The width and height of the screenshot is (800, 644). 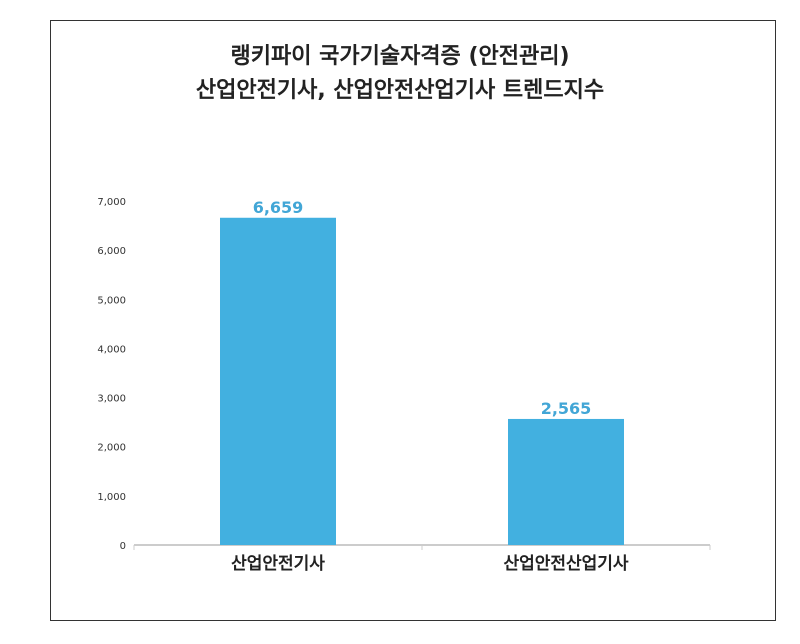 I want to click on chart-title-line-2: 산업안전기사, 산업안전산업기사 트렌드지수, so click(x=400, y=90).